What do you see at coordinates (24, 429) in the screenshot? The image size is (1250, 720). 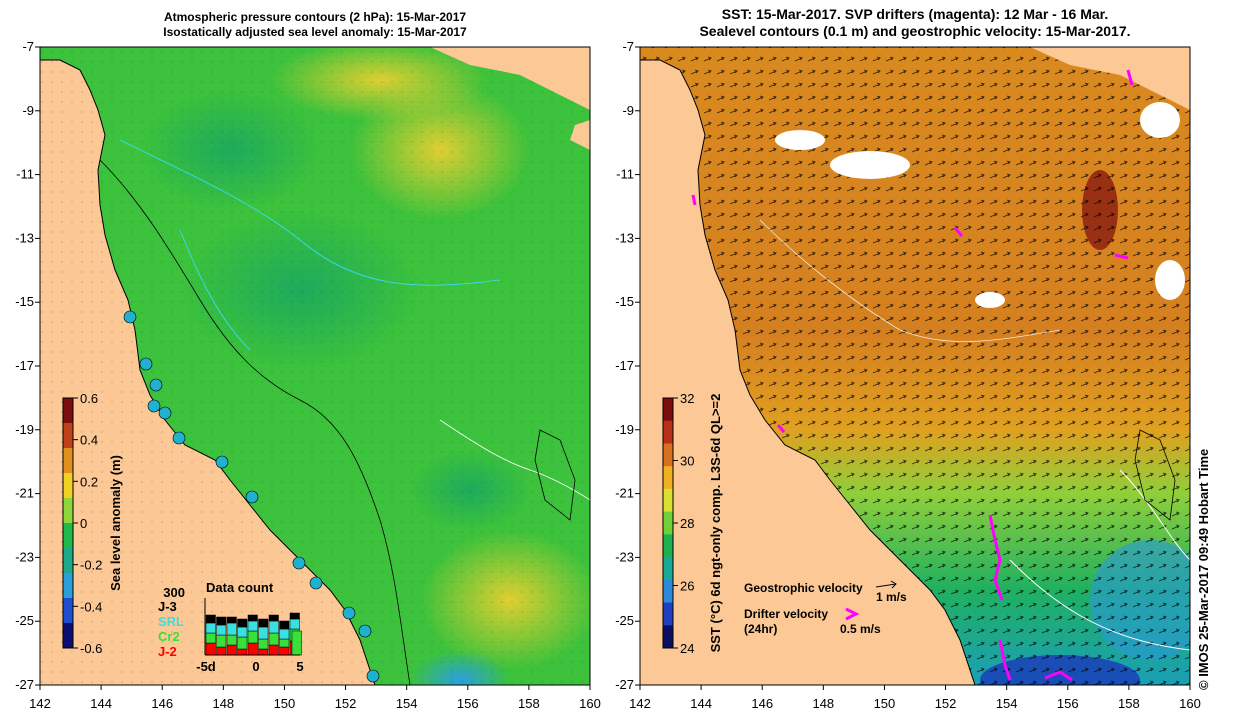 I see `lat-tick-label: -19` at bounding box center [24, 429].